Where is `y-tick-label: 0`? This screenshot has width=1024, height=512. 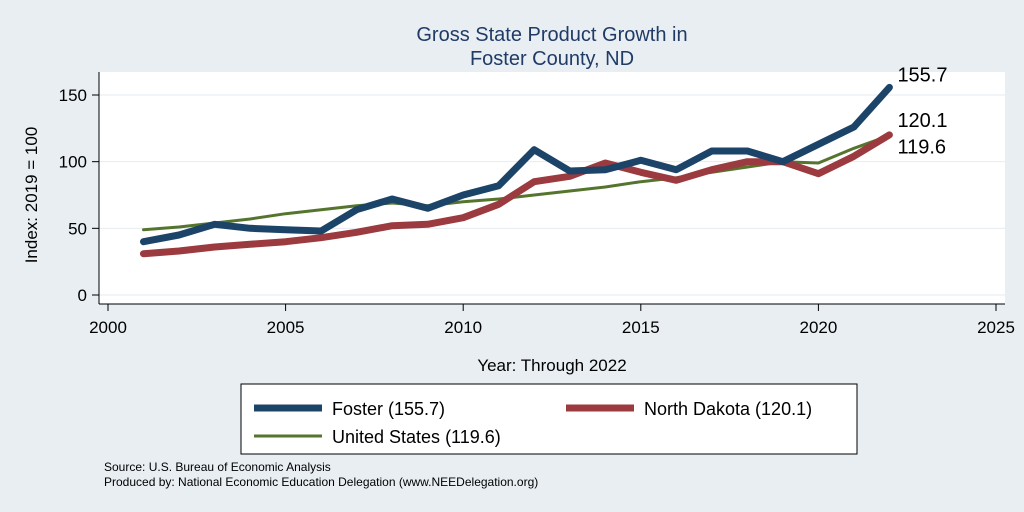
y-tick-label: 0 is located at coordinates (82, 295).